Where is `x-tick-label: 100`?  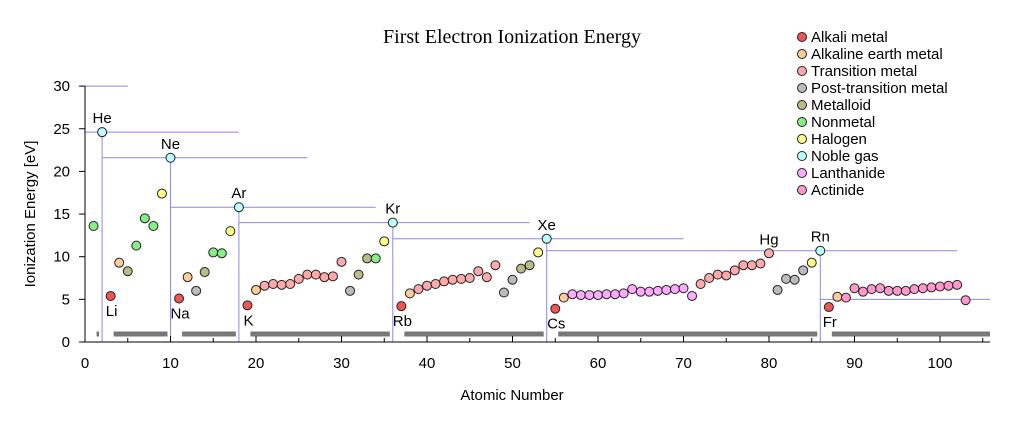
x-tick-label: 100 is located at coordinates (939, 363).